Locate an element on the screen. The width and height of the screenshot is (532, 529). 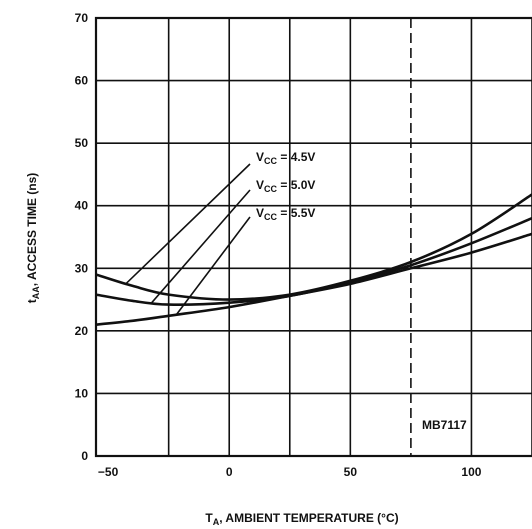
series-labels: VCC = 4.5V VCC = 5.0V VCC = 5.5V is located at coordinates (285, 186).